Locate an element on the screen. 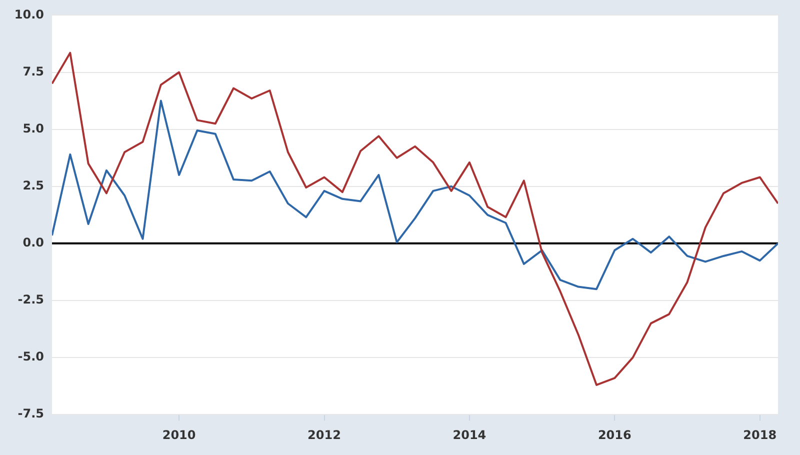  y-tick-label: 10.0 is located at coordinates (29, 14).